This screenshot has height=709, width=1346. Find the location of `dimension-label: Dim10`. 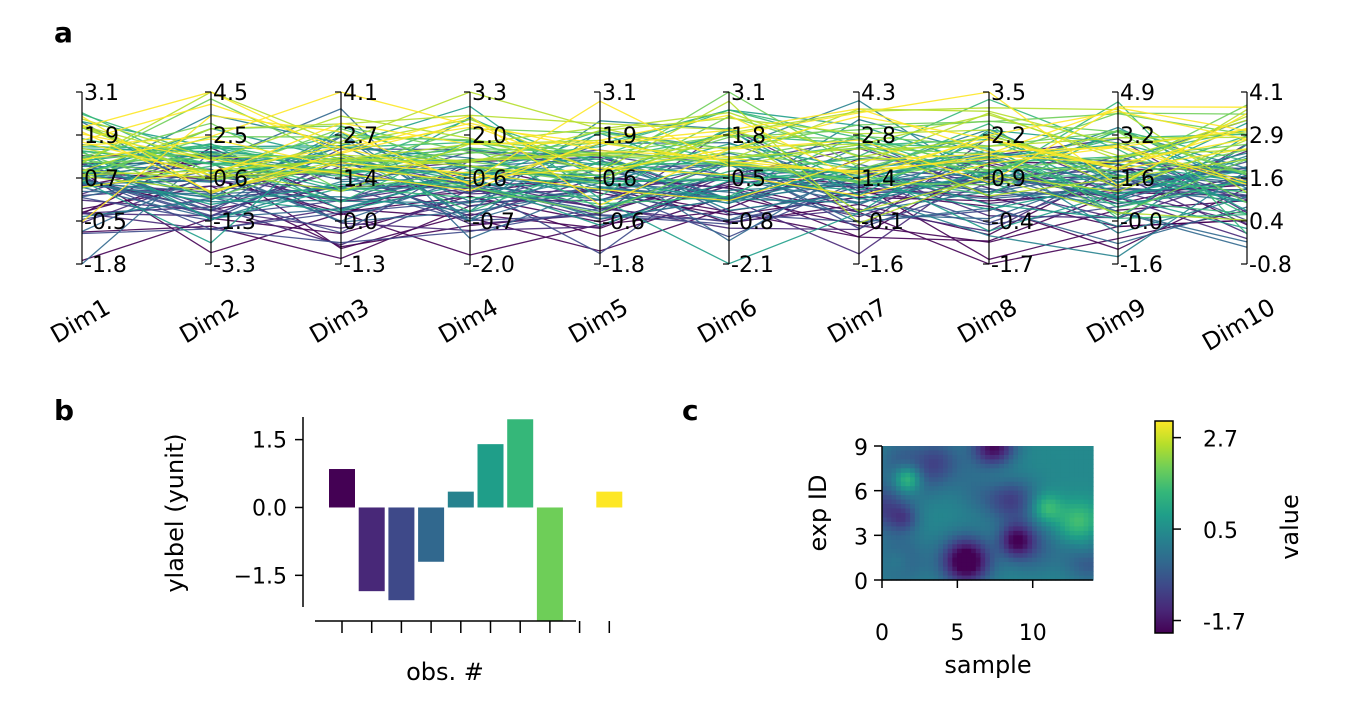

dimension-label: Dim10 is located at coordinates (1239, 325).